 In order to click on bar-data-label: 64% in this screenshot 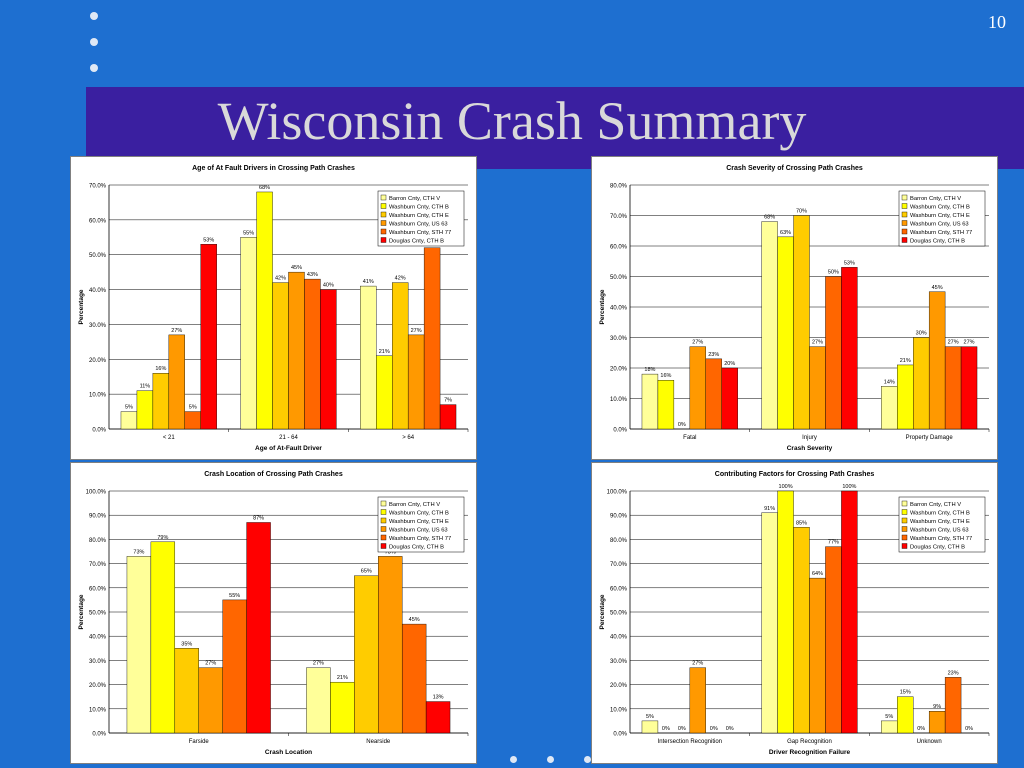, I will do `click(817, 574)`.